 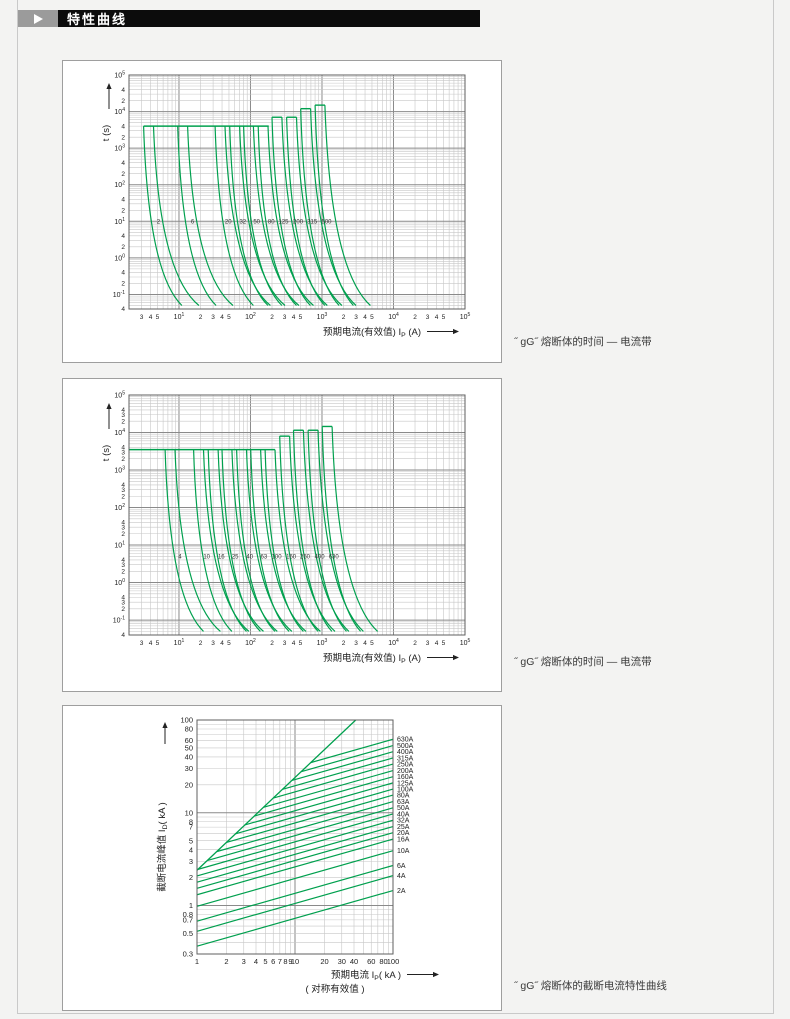 I want to click on svg-text: 50, so click(x=189, y=748).